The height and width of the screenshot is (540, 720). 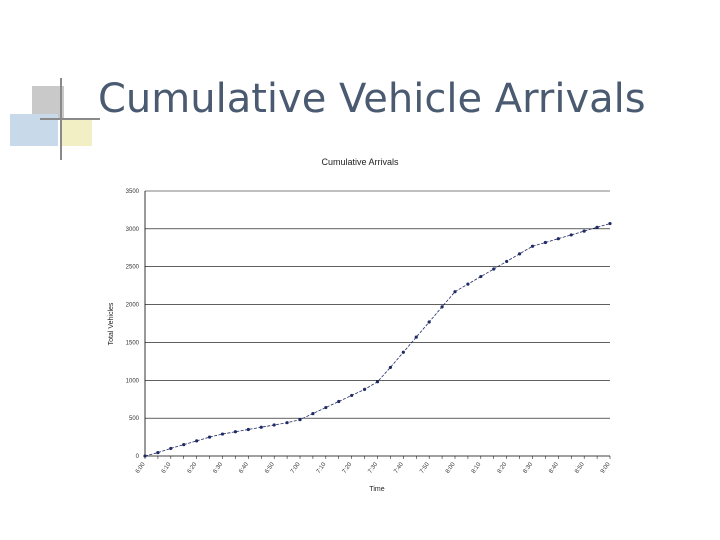 I want to click on x-tick-label: 6:10, so click(x=167, y=468).